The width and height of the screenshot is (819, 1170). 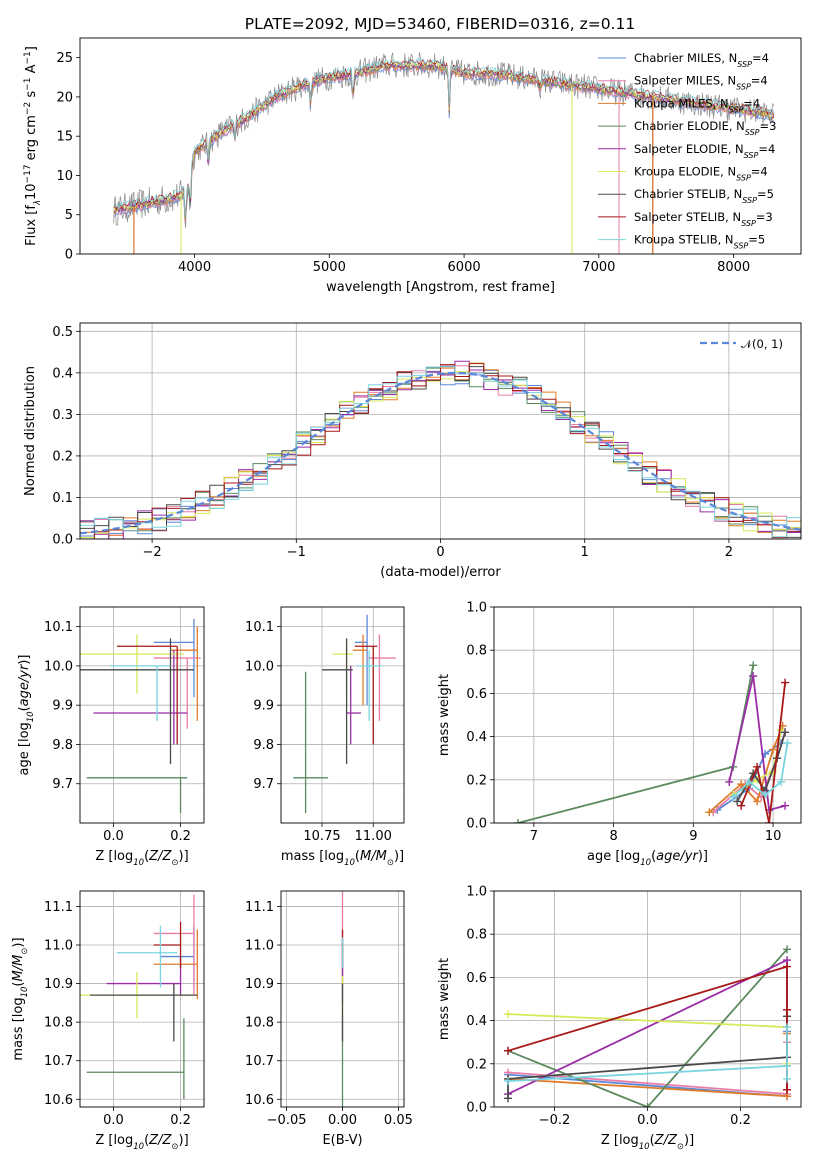 What do you see at coordinates (464, 267) in the screenshot?
I see `x-tick-label-2: 6000` at bounding box center [464, 267].